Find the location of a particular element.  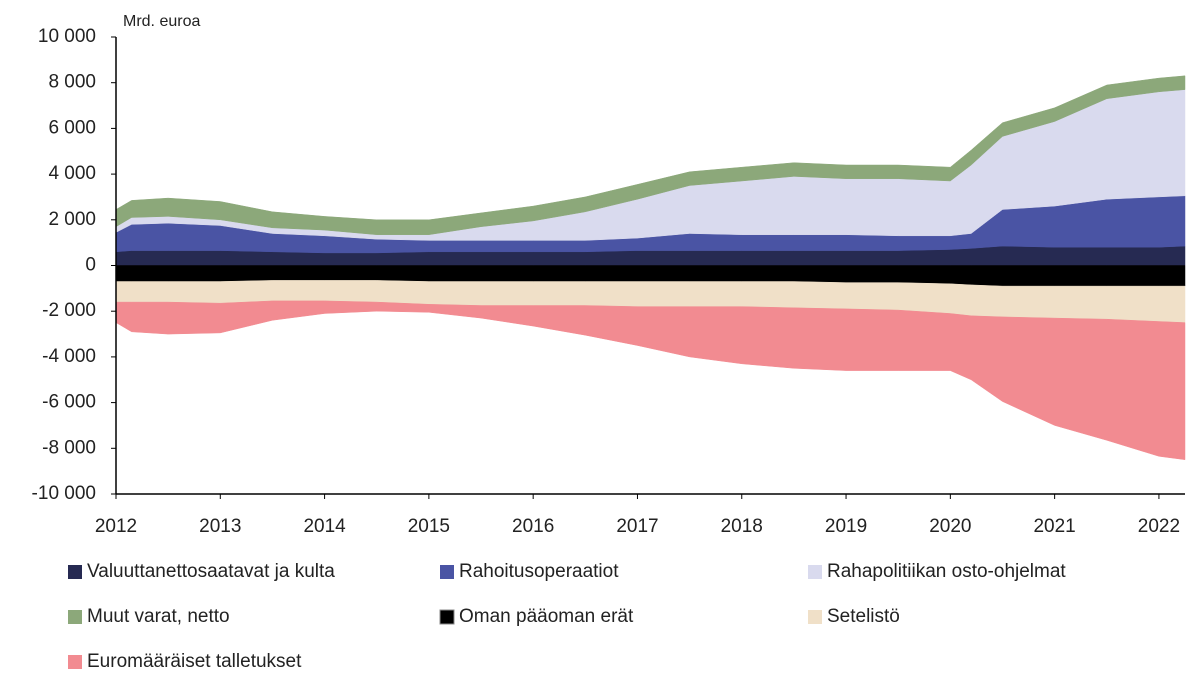

y-tick-label: 6 000 is located at coordinates (72, 127).